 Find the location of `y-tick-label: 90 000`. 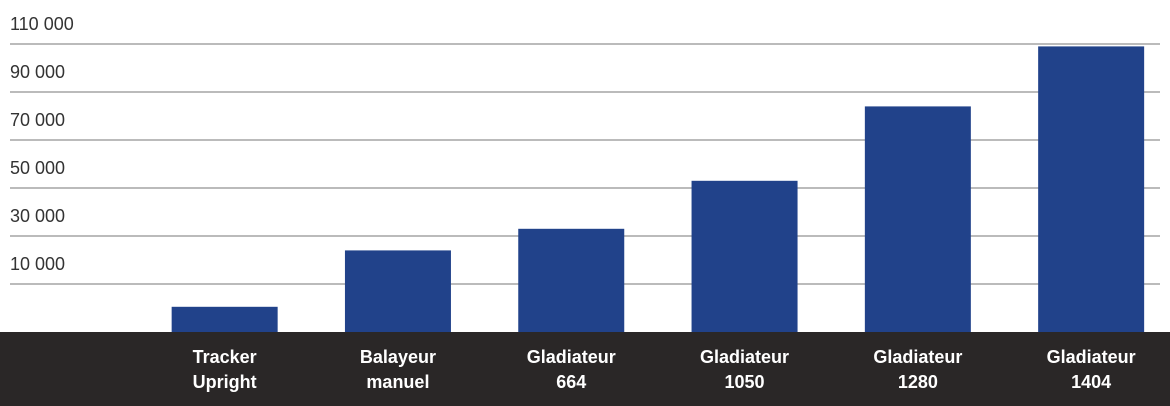

y-tick-label: 90 000 is located at coordinates (37, 72).